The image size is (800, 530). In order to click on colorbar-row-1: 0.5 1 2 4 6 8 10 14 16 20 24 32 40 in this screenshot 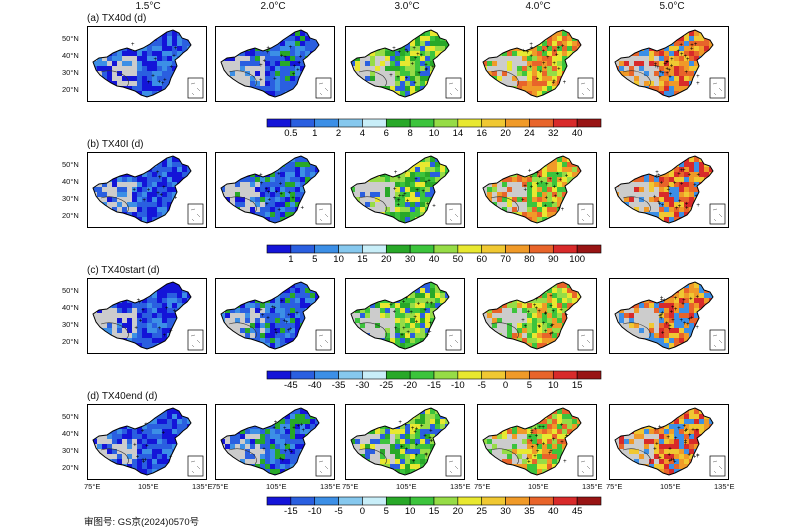, I will do `click(434, 128)`.